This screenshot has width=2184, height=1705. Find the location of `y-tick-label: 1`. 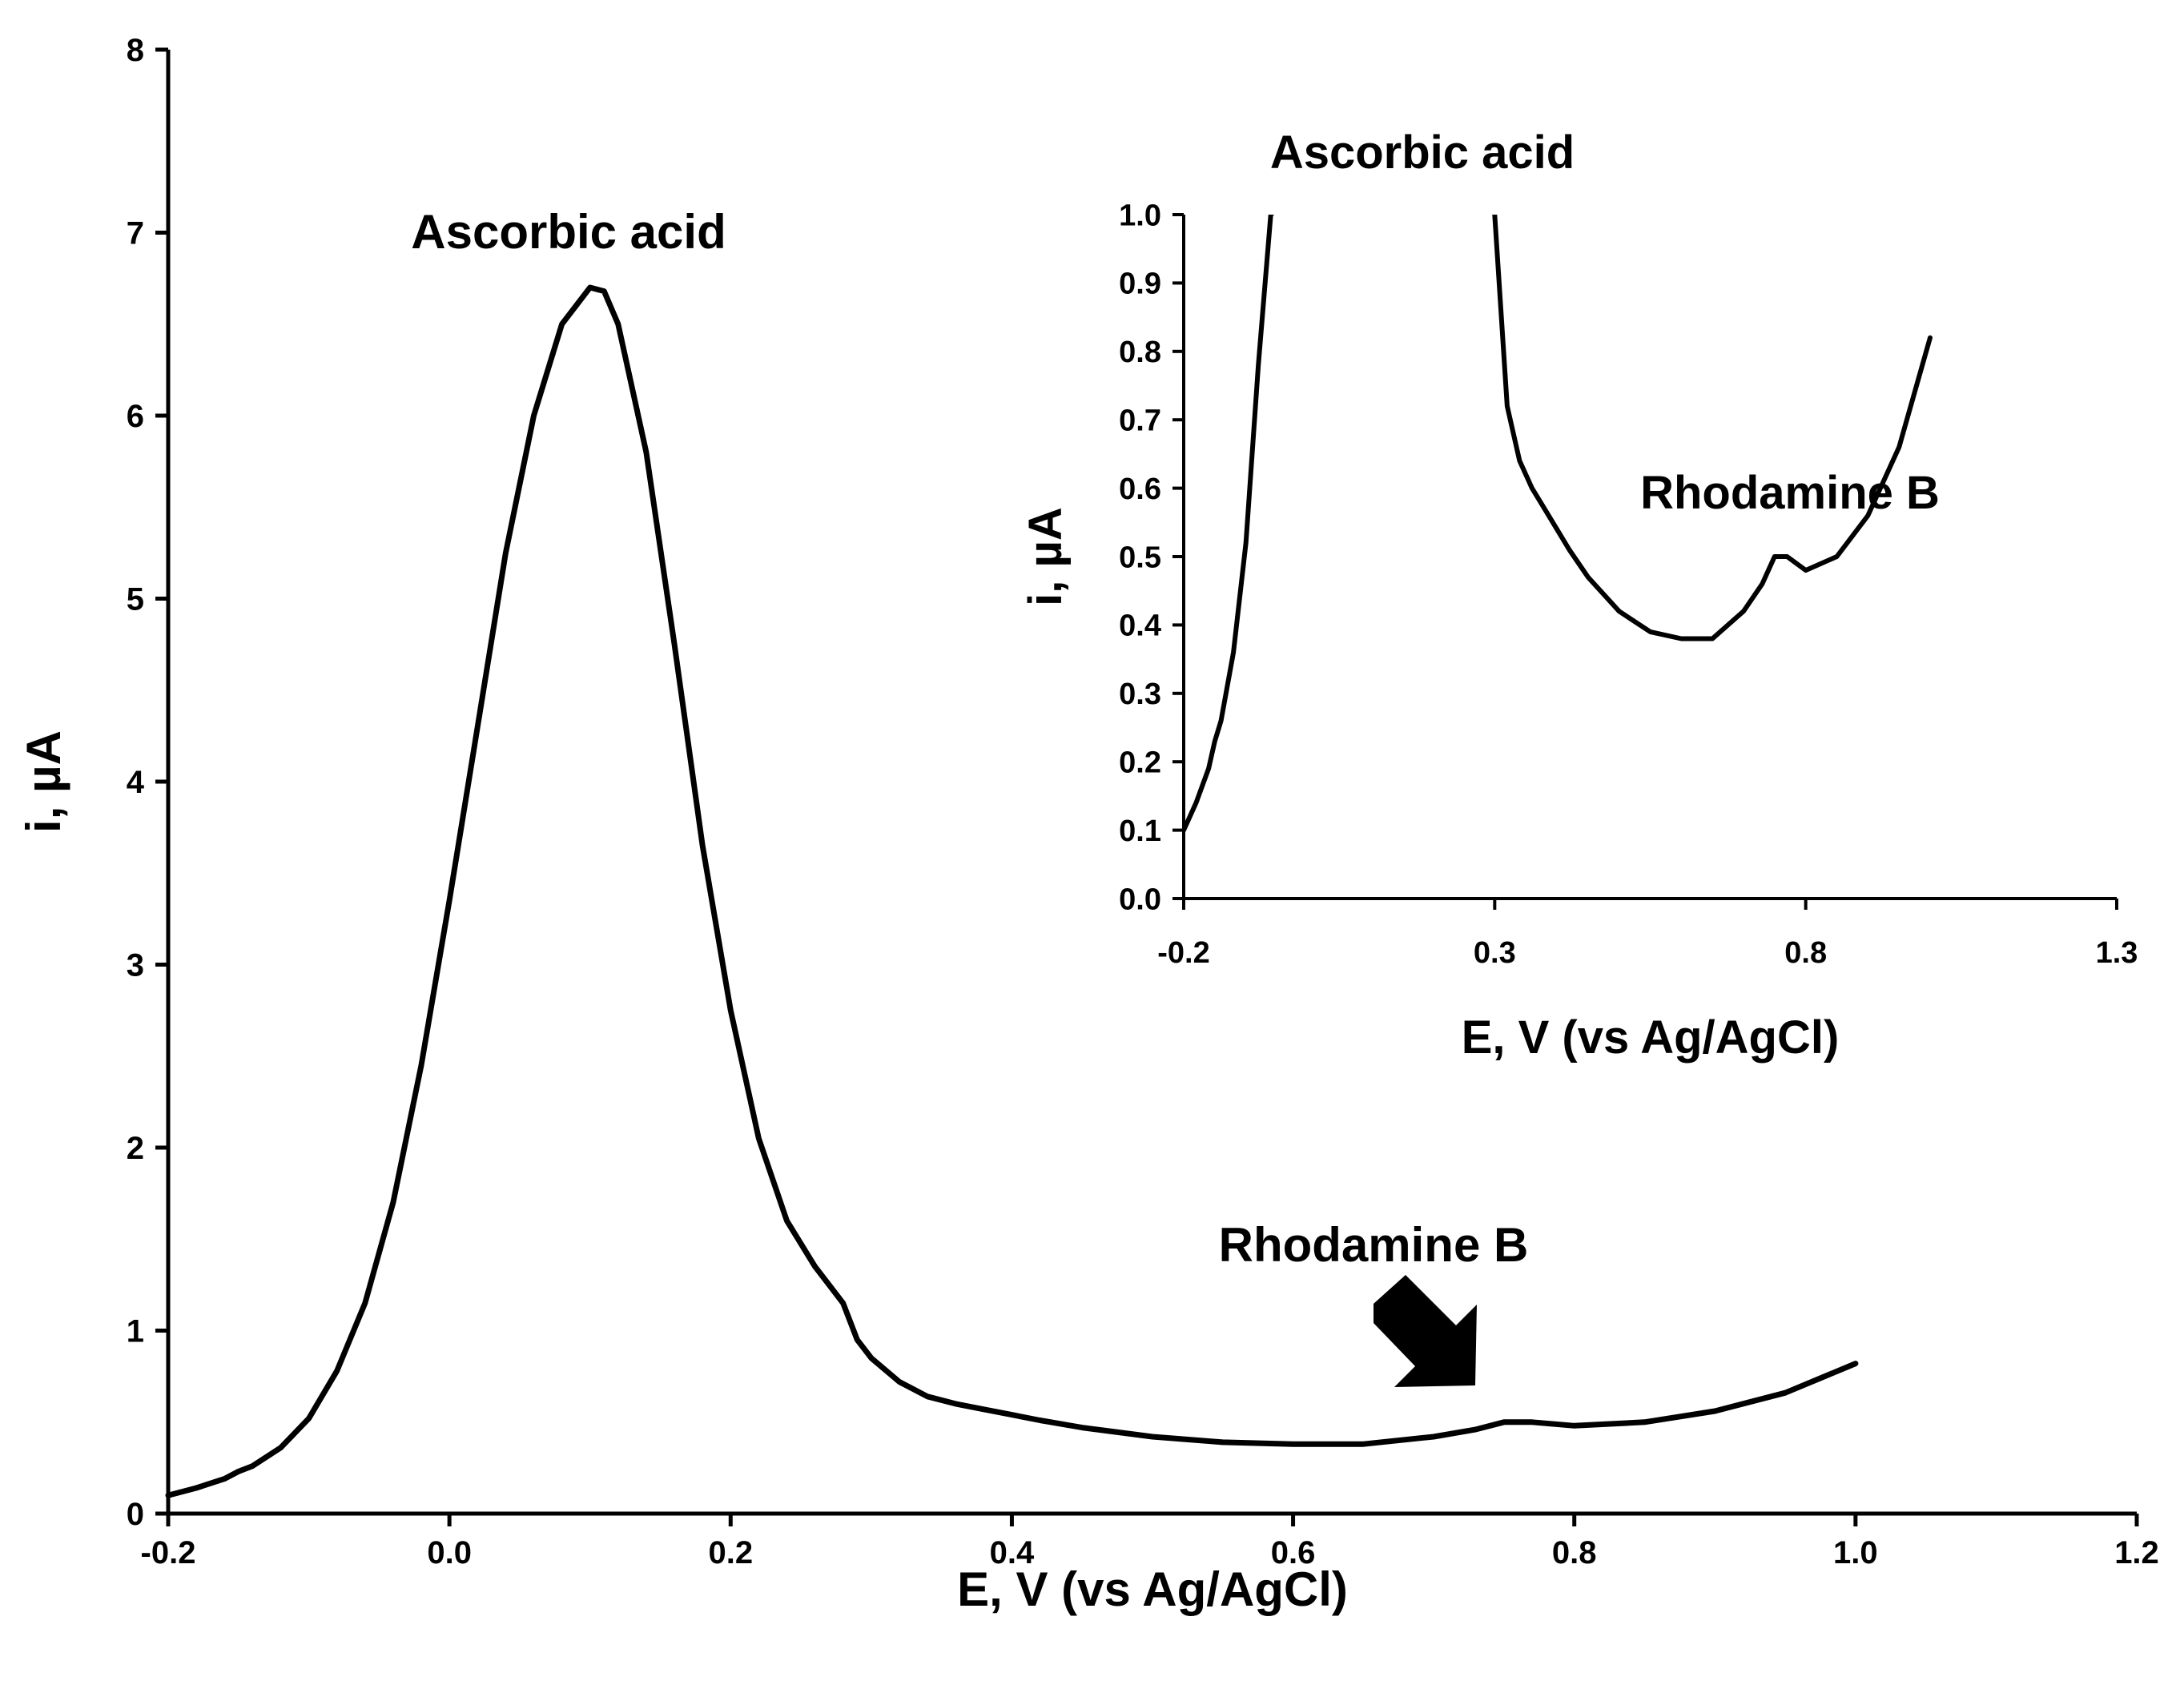

y-tick-label: 1 is located at coordinates (135, 1331).